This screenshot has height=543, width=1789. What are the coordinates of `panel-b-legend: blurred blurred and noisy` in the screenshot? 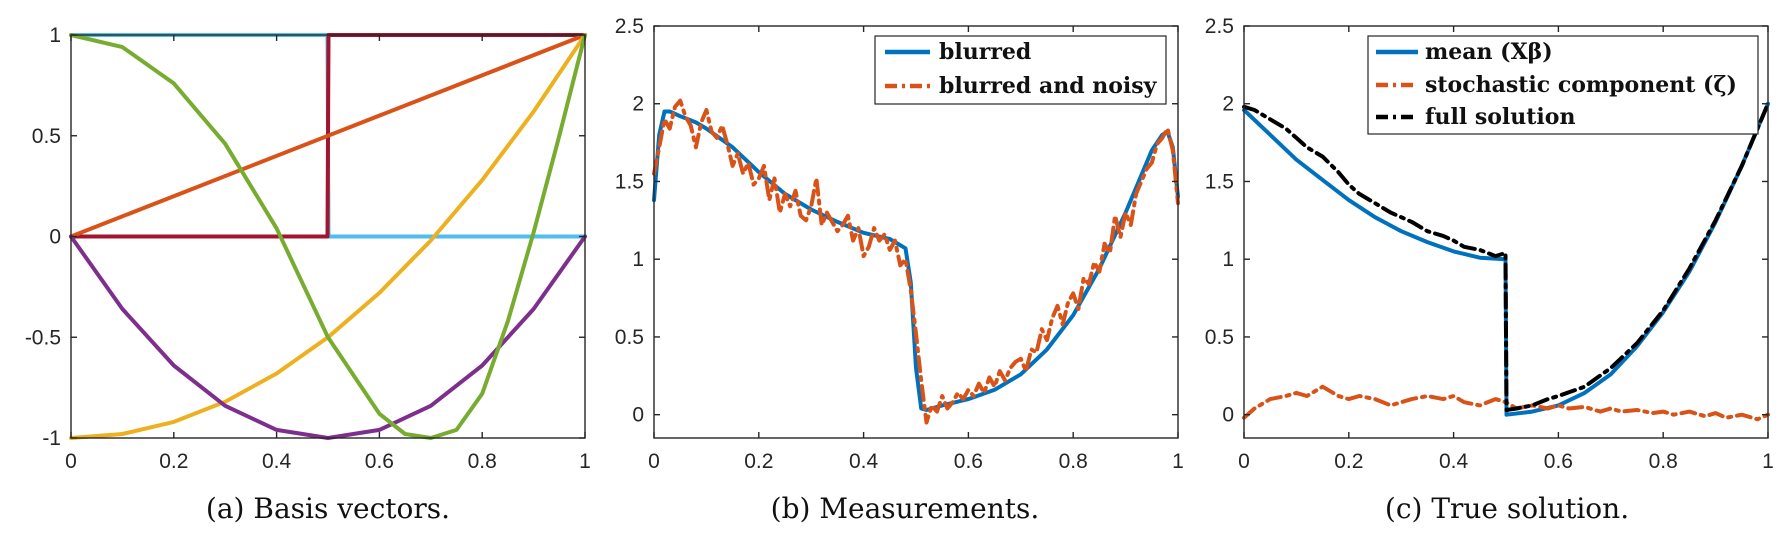 It's located at (1020, 70).